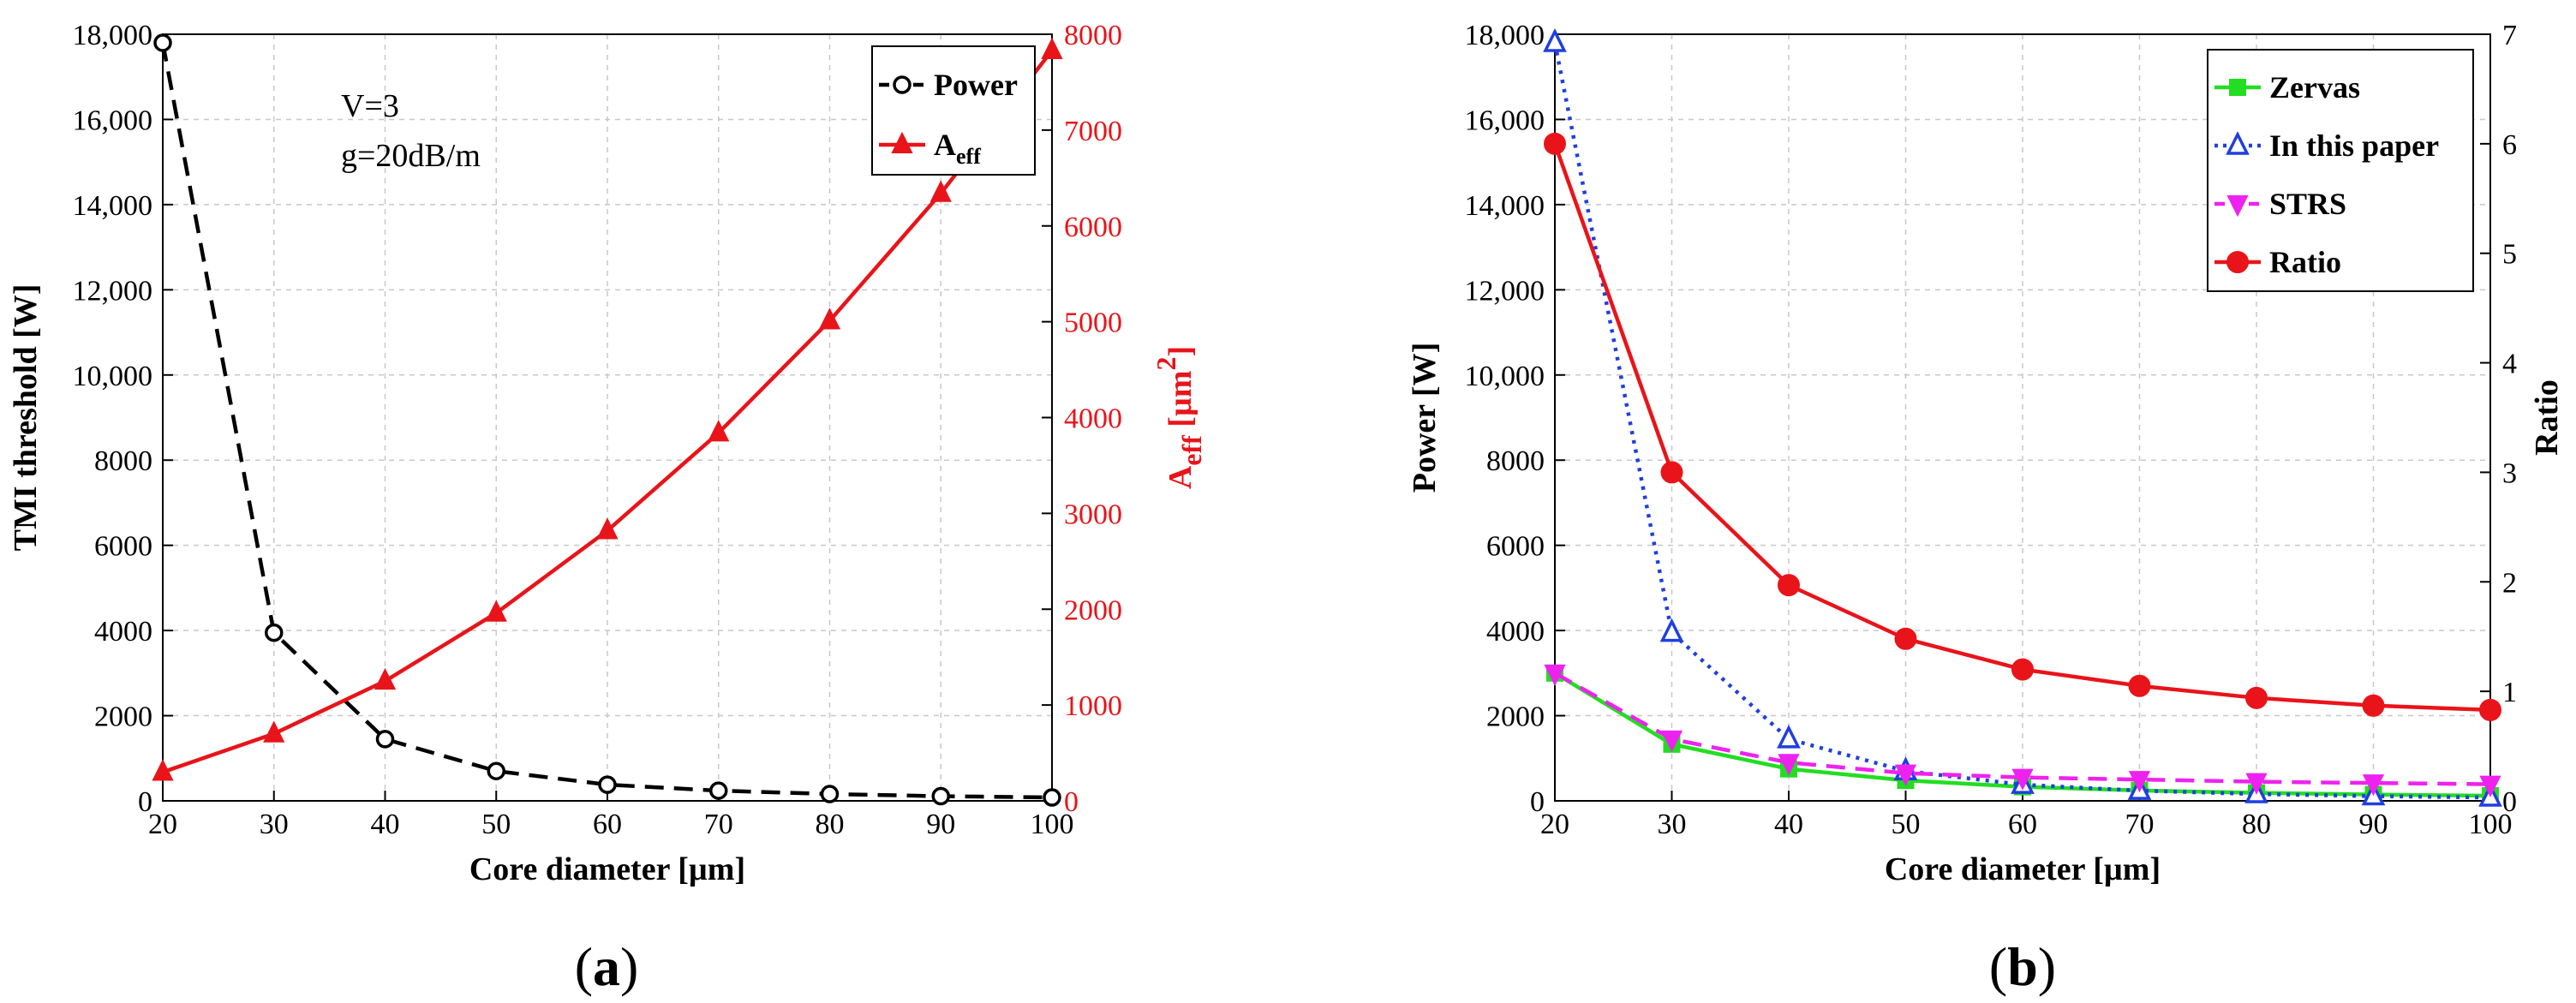 This screenshot has height=1003, width=2576. I want to click on legend-label: Ratio, so click(2305, 262).